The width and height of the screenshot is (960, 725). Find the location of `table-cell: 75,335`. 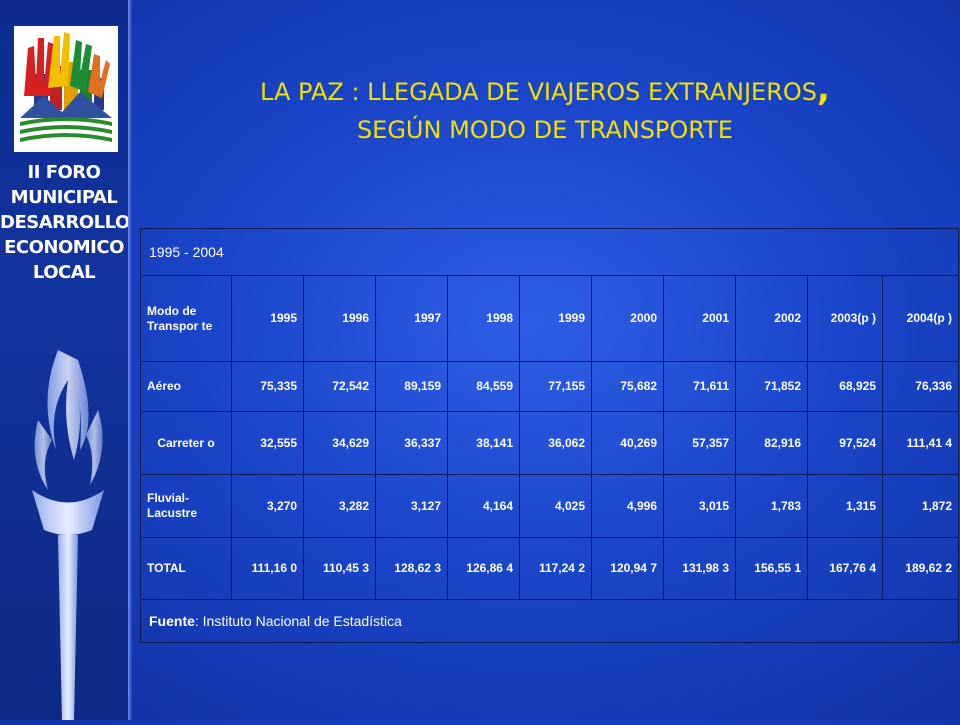

table-cell: 75,335 is located at coordinates (267, 386).